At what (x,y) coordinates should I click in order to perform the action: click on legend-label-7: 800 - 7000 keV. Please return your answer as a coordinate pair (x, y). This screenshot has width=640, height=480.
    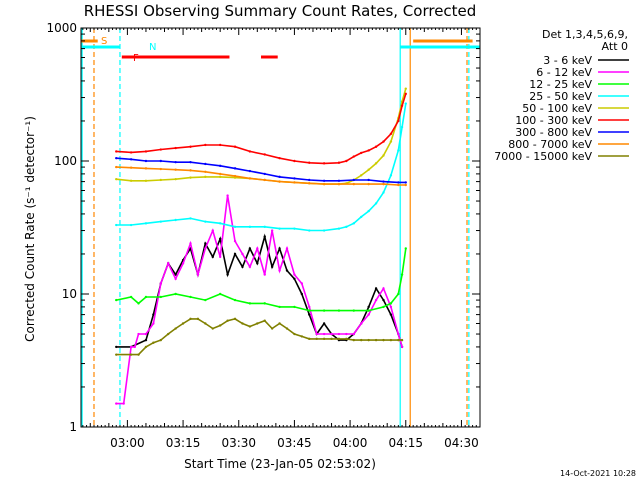
    Looking at the image, I should click on (550, 144).